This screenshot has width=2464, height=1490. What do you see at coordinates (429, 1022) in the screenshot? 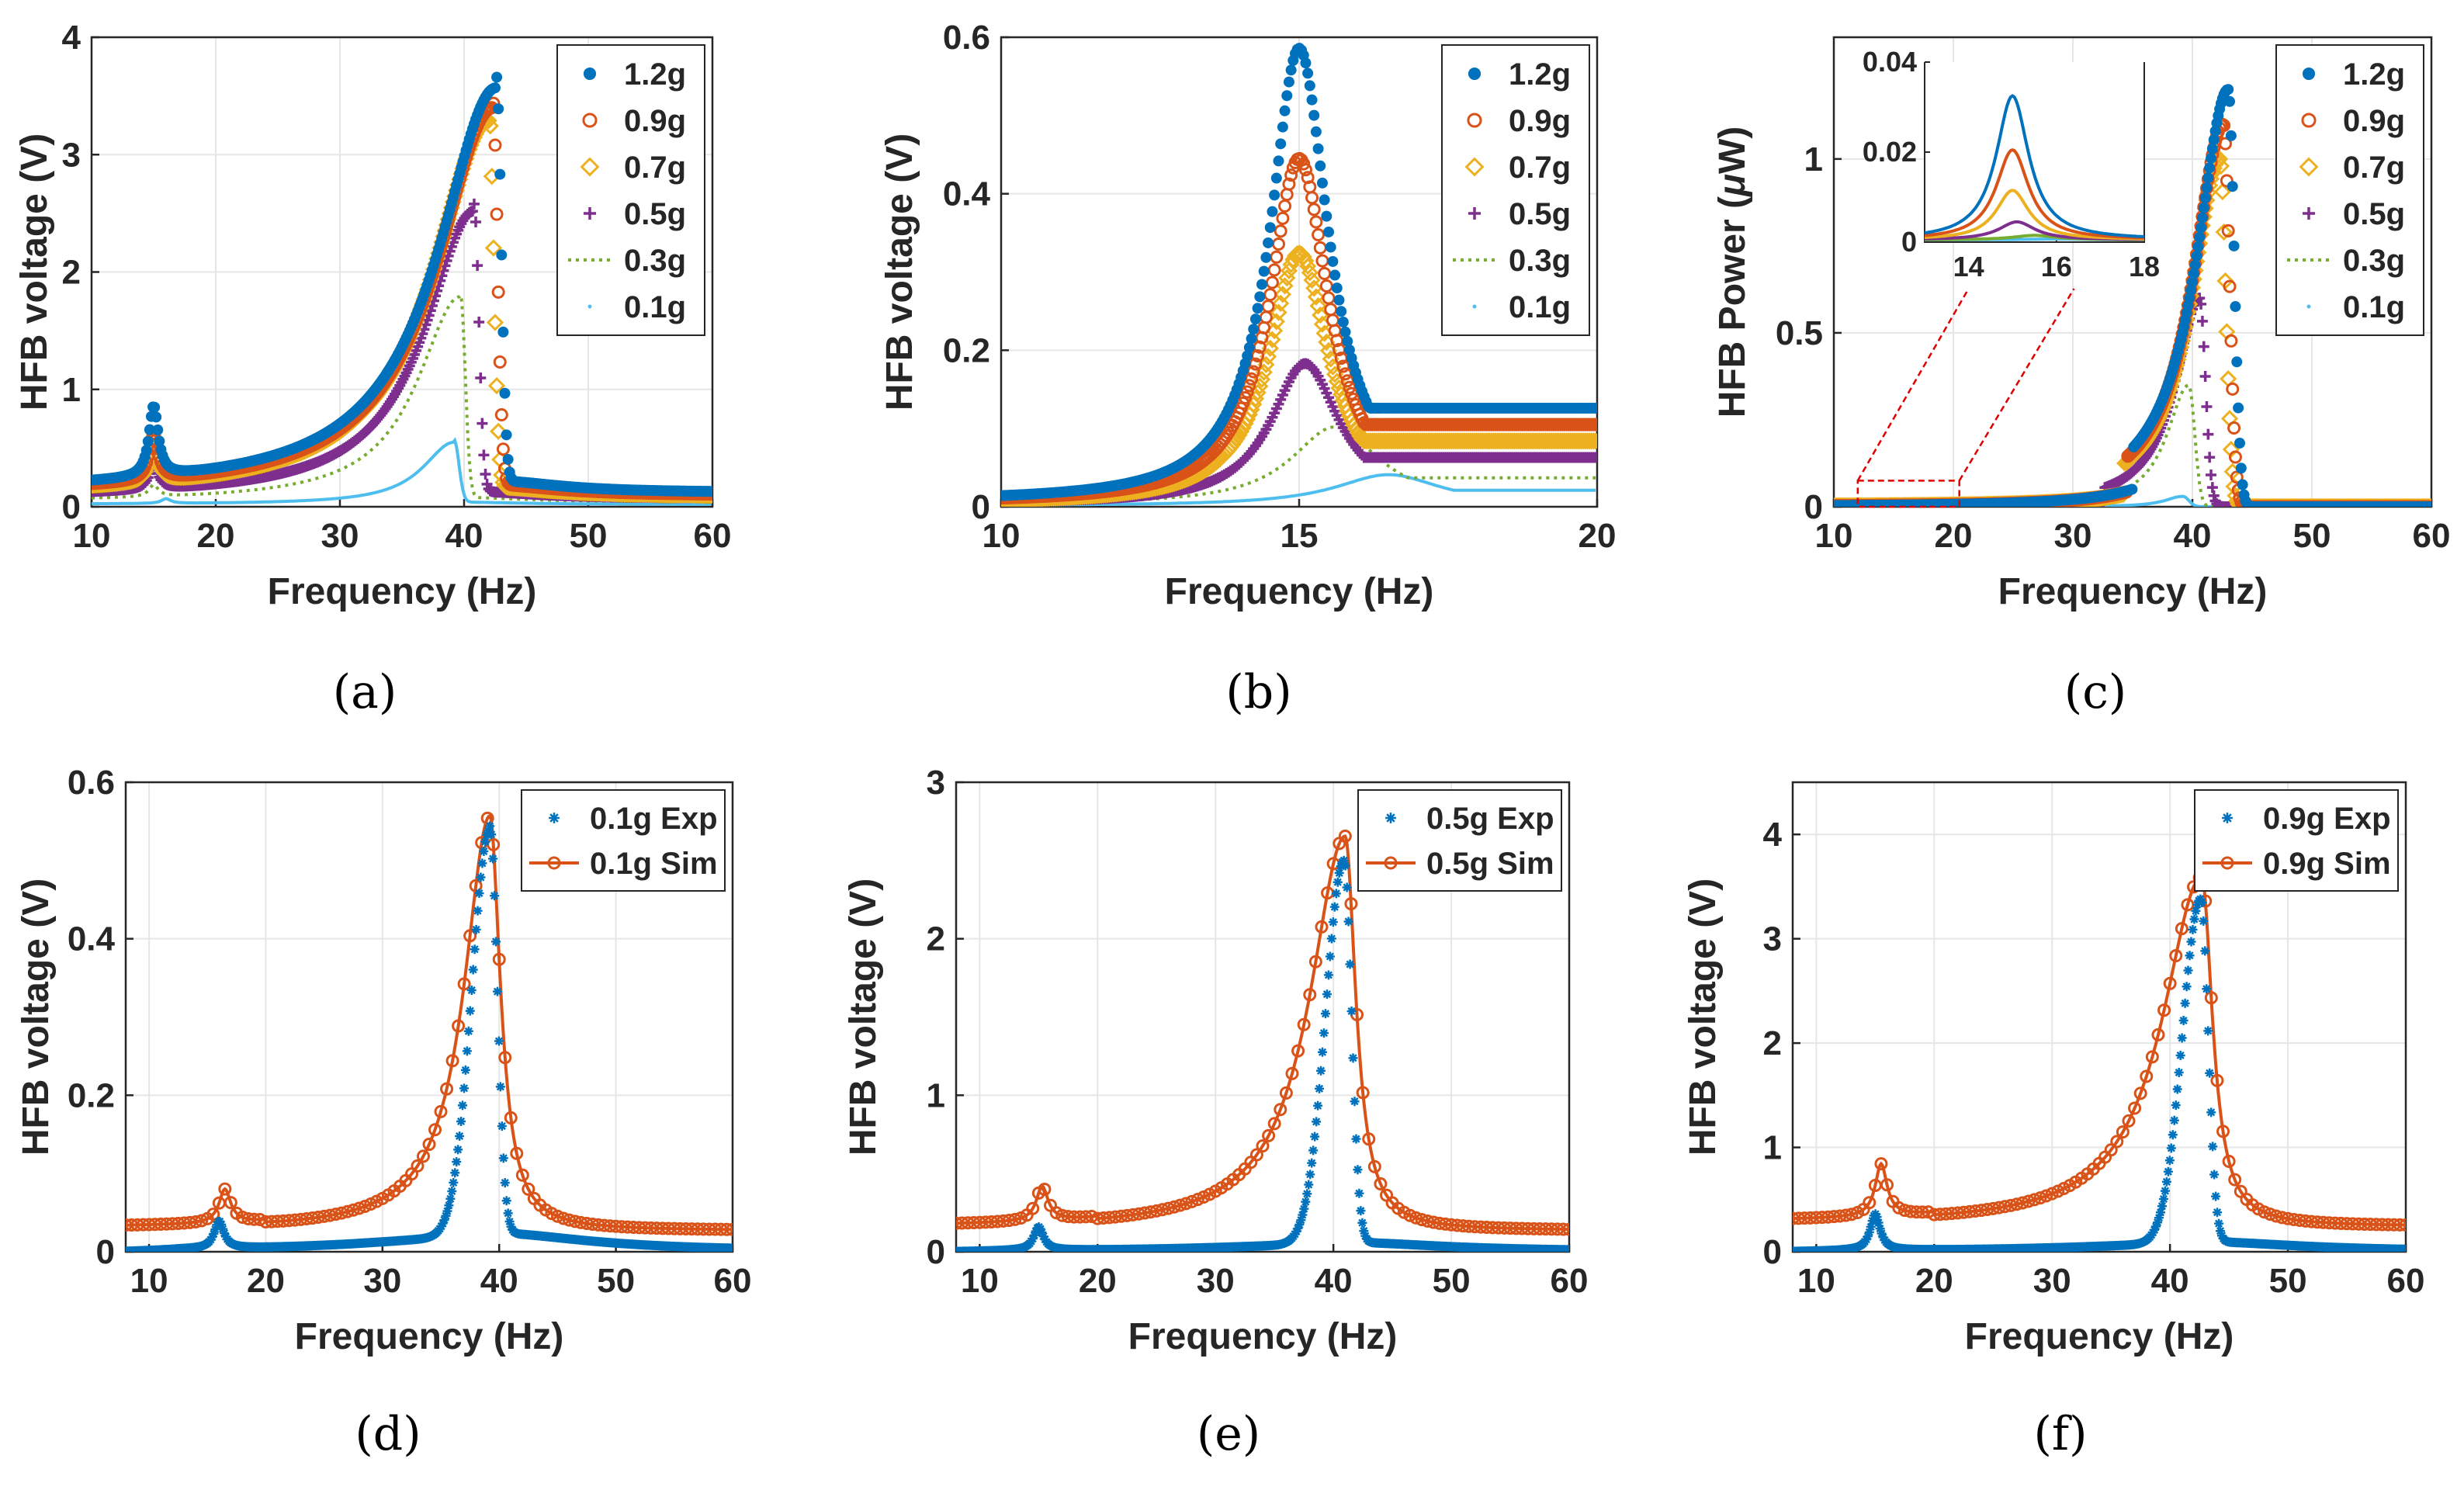
I see `series-line-0-1g-sim` at bounding box center [429, 1022].